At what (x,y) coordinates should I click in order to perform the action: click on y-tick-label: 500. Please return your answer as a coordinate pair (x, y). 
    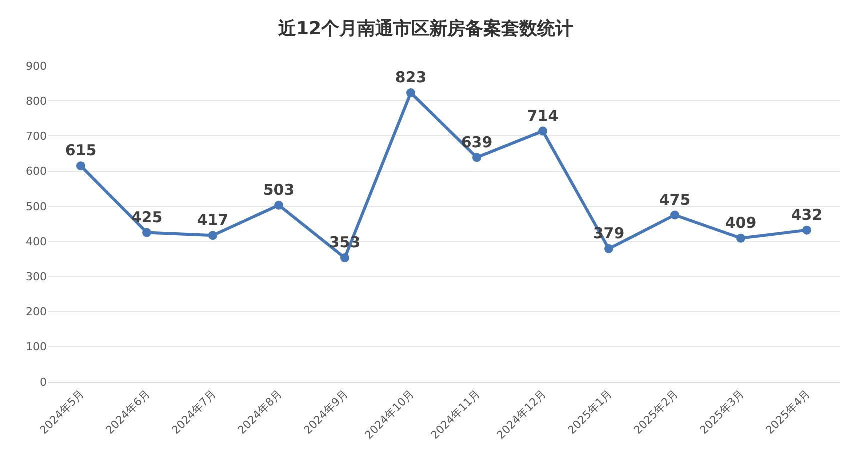
    Looking at the image, I should click on (36, 207).